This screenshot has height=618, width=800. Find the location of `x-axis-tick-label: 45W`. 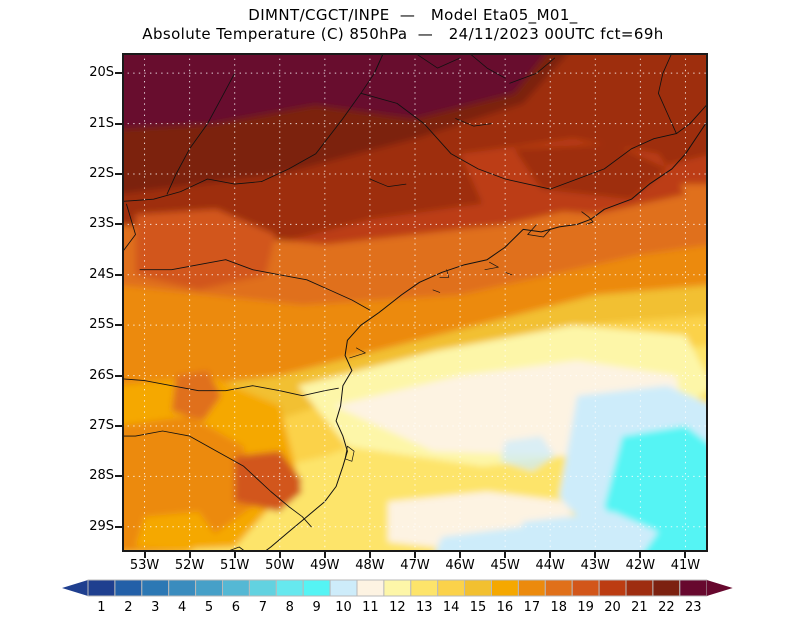

x-axis-tick-label: 45W is located at coordinates (505, 565).